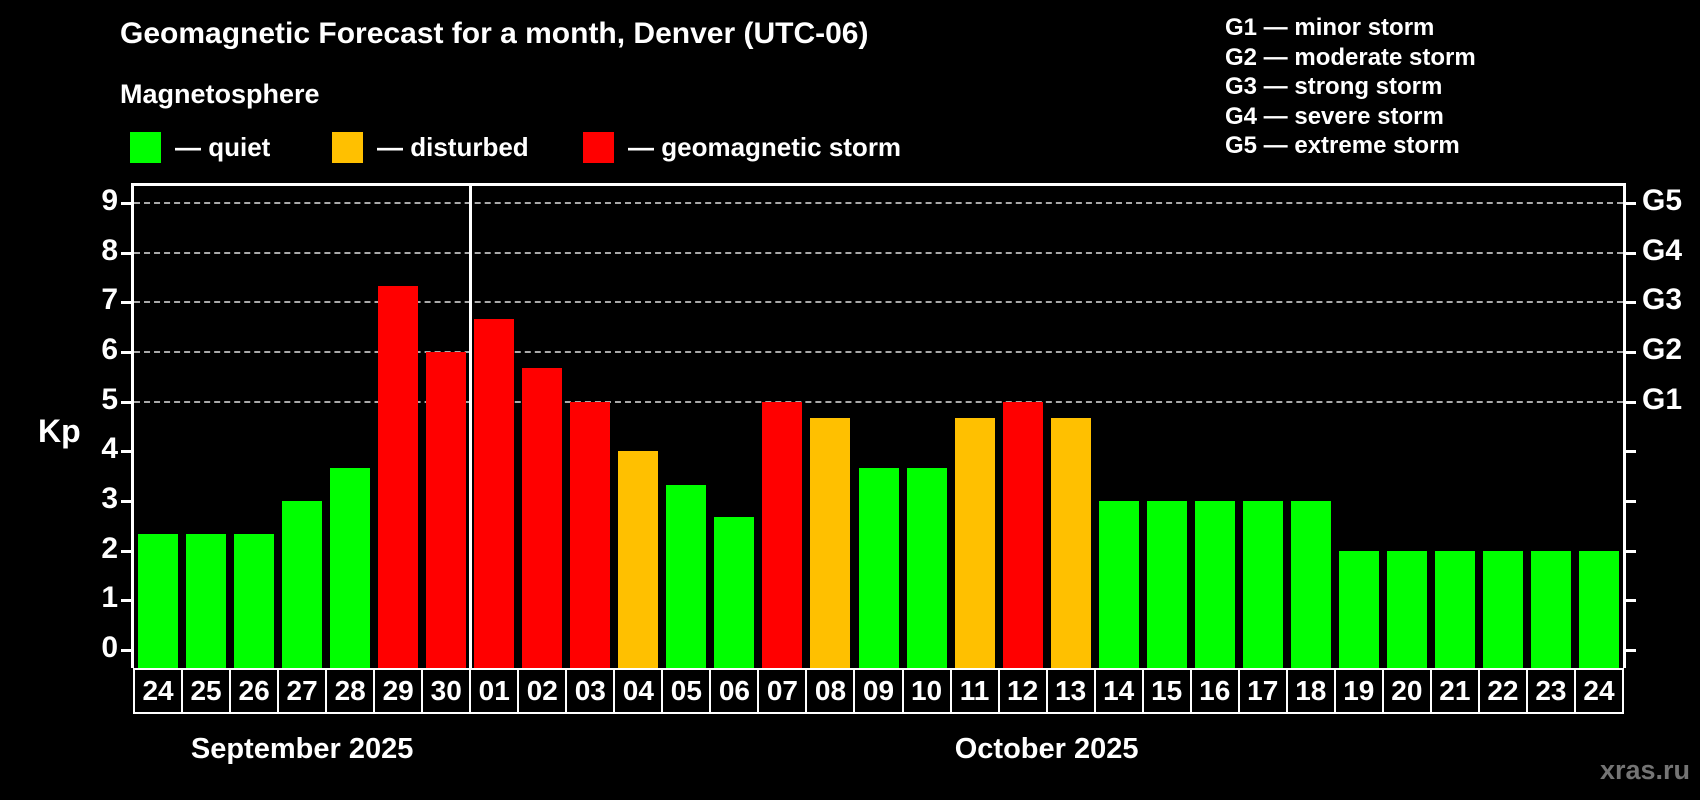 Image resolution: width=1700 pixels, height=800 pixels. I want to click on day-label-27: 27, so click(302, 691).